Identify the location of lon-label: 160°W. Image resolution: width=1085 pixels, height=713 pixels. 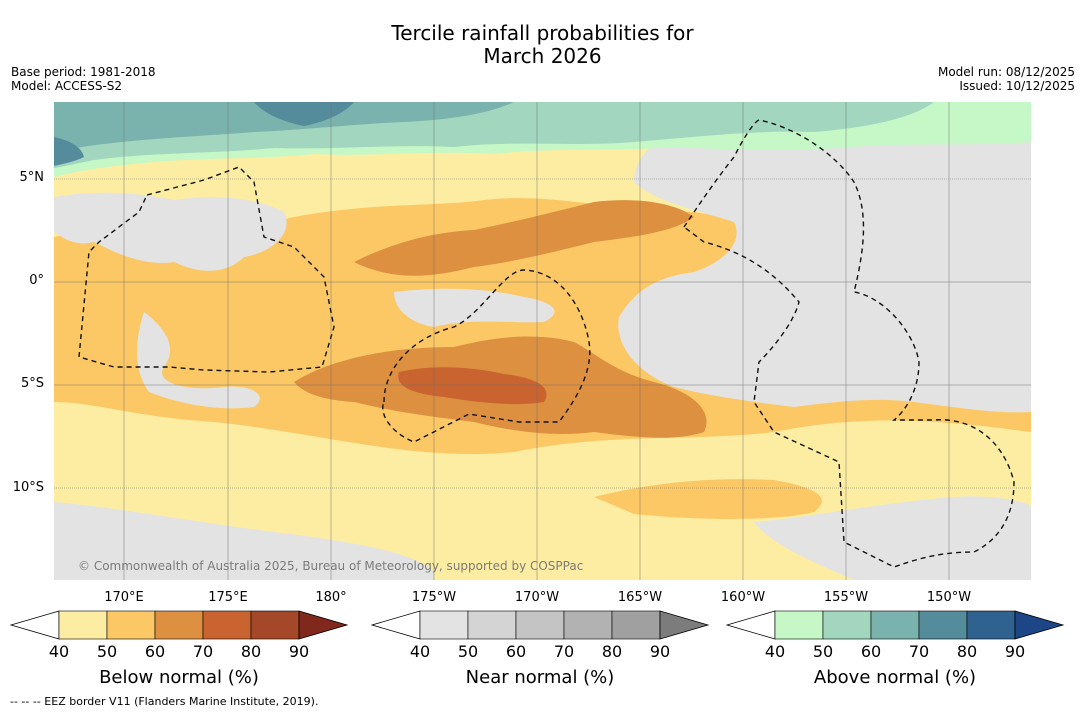
(743, 597).